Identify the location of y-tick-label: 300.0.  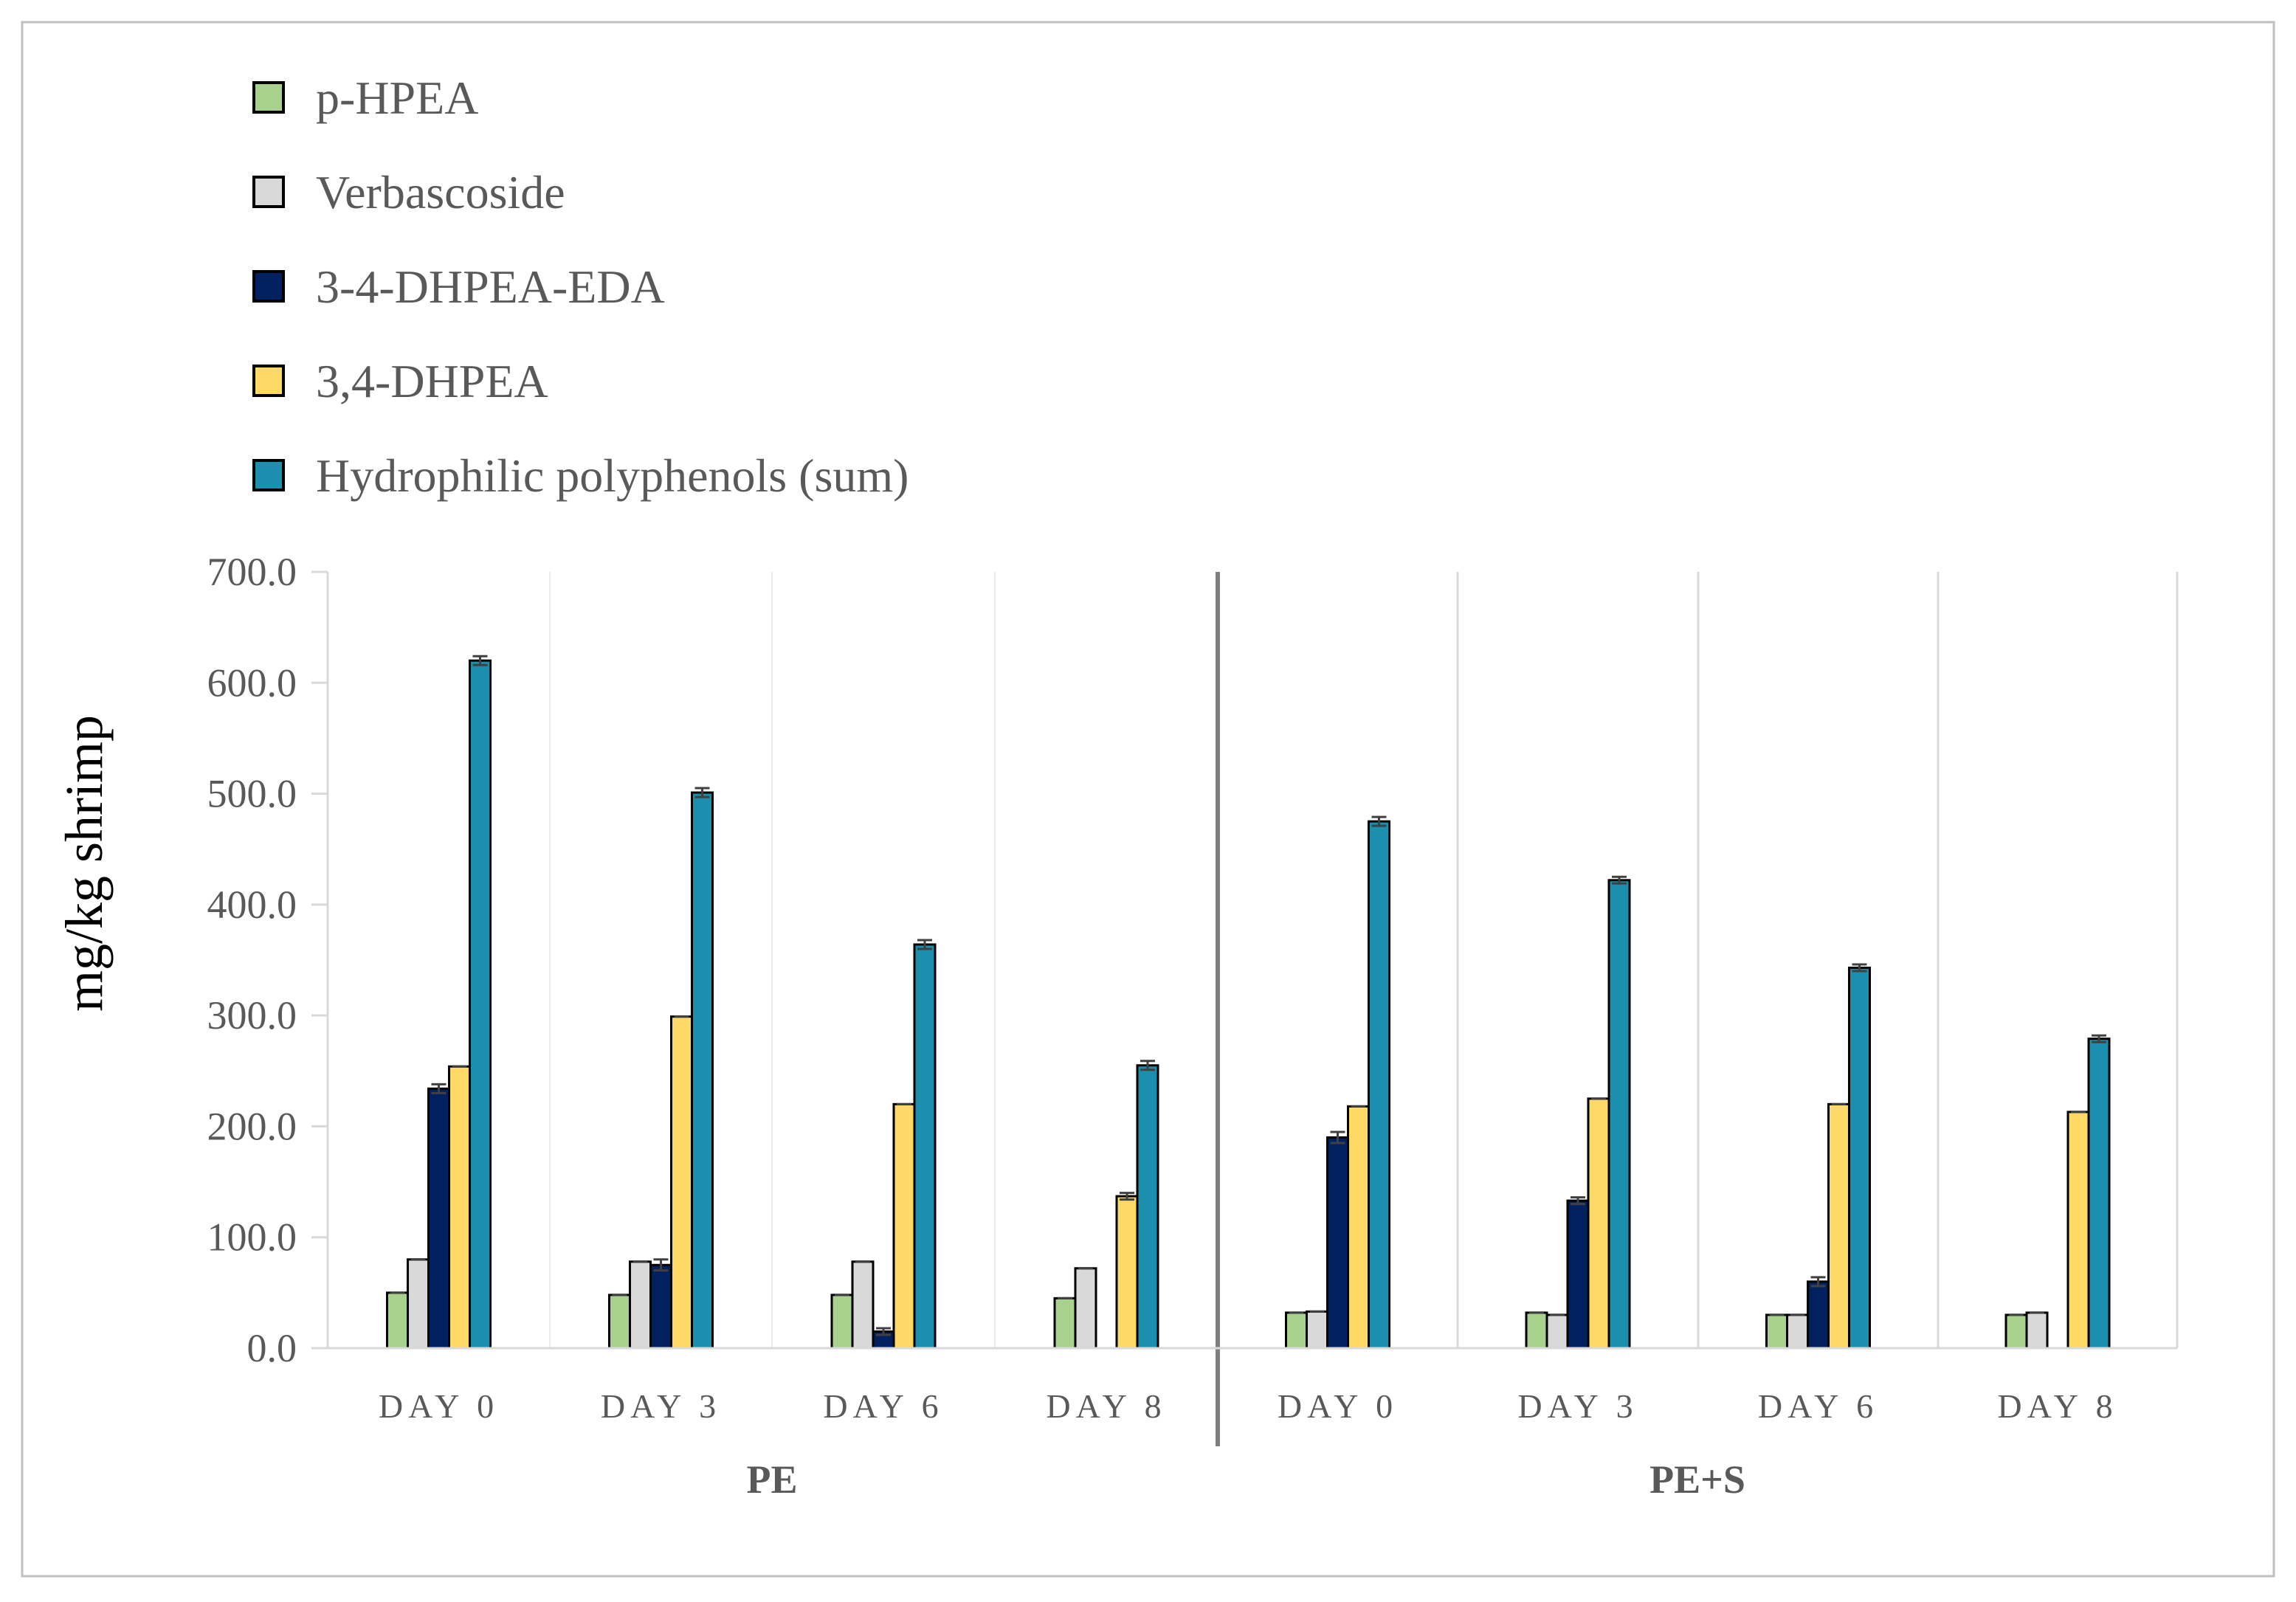
(252, 1015).